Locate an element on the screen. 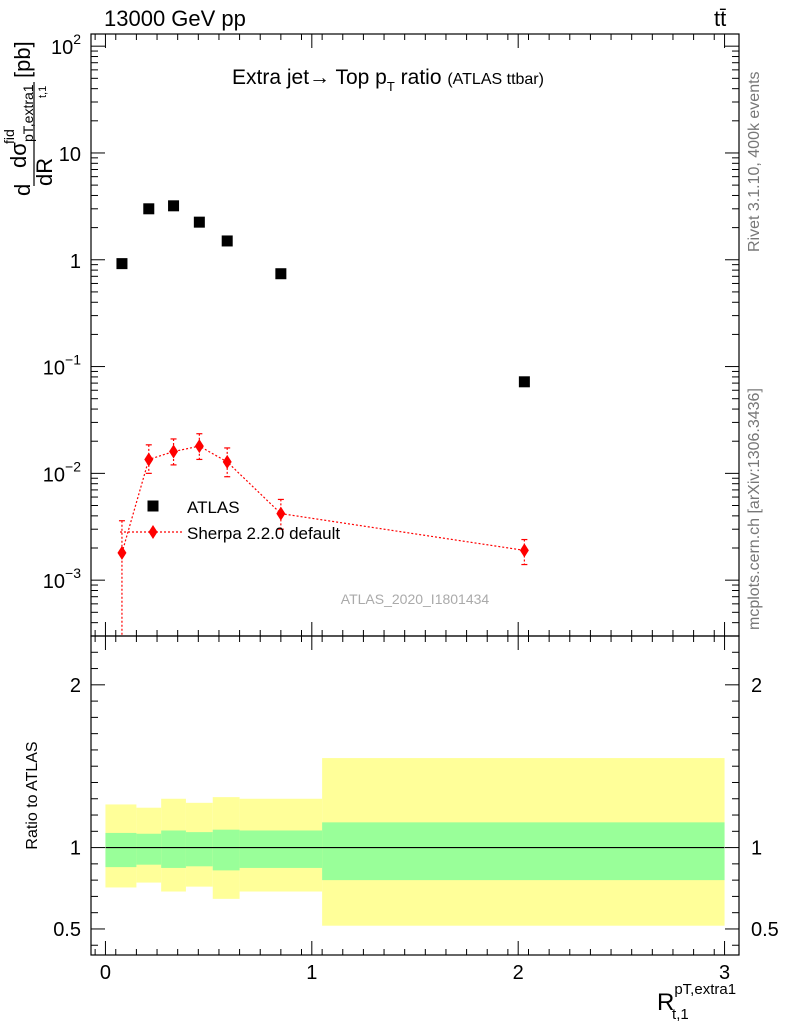  y-tick-label: 10 is located at coordinates (70, 155).